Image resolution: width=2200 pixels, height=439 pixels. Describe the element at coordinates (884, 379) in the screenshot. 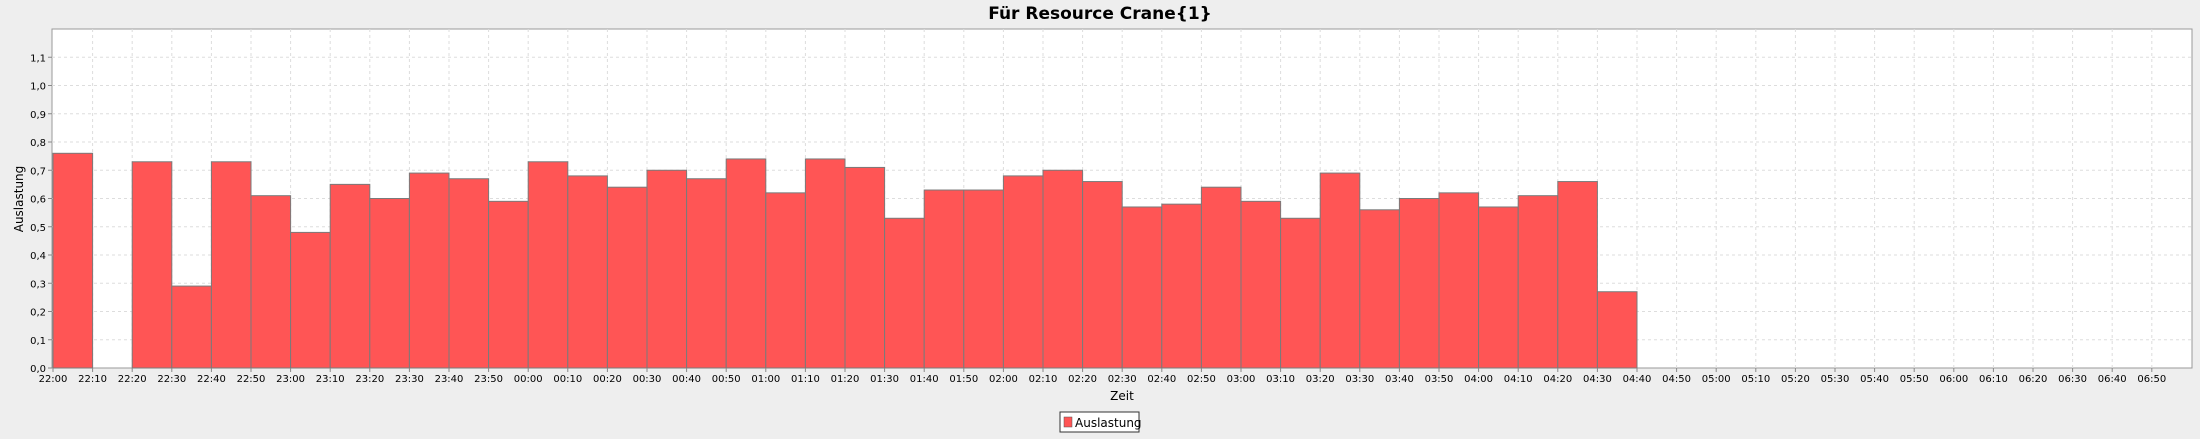

I see `x-tick-label: 01:30` at that location.